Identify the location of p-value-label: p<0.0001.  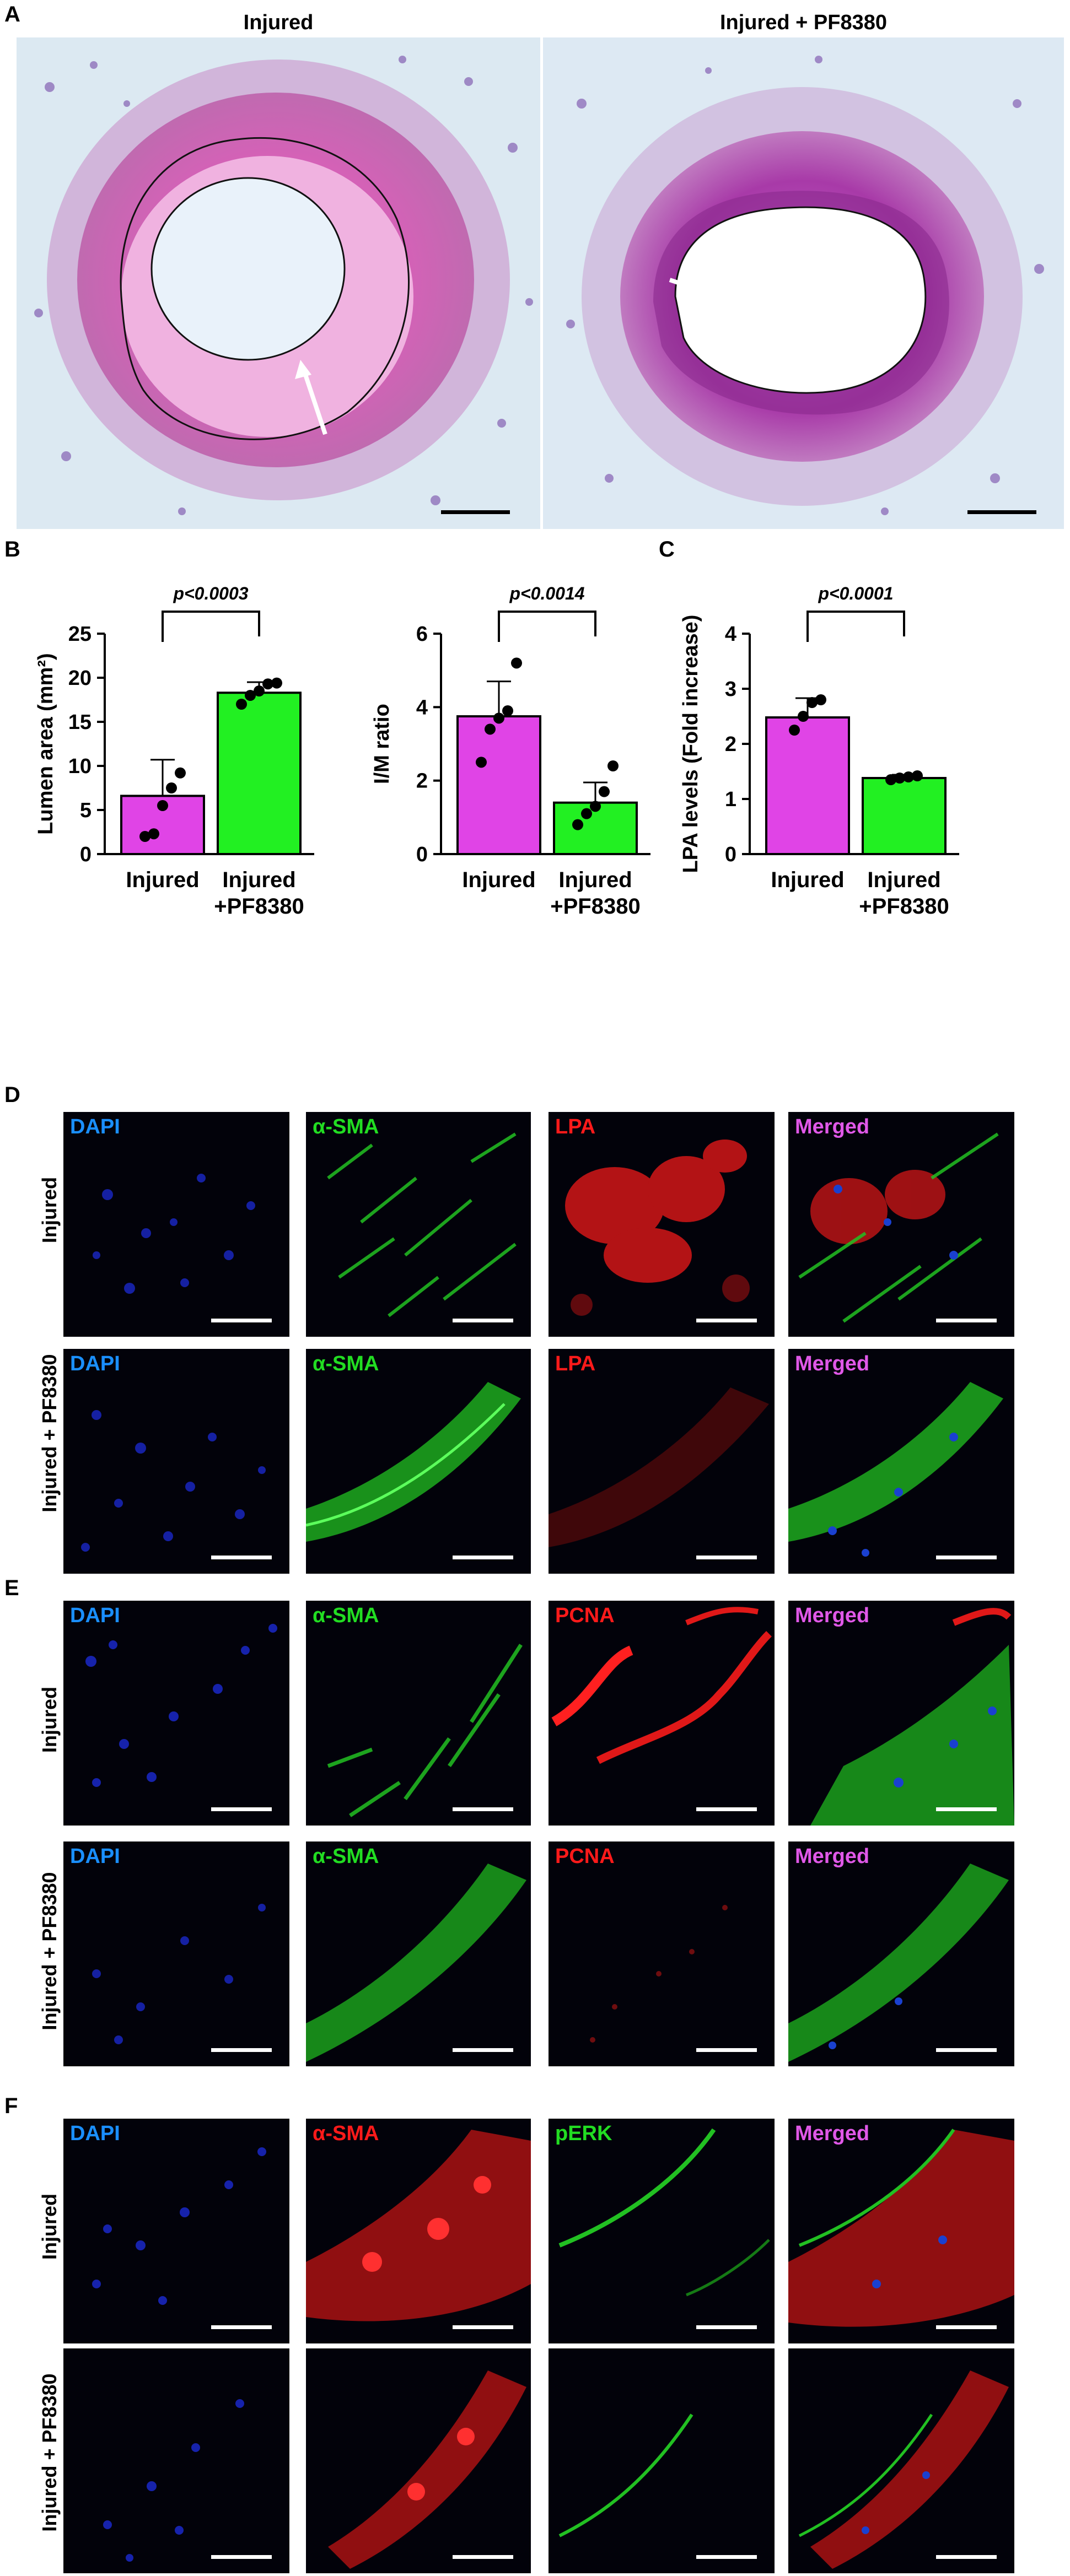
(855, 593).